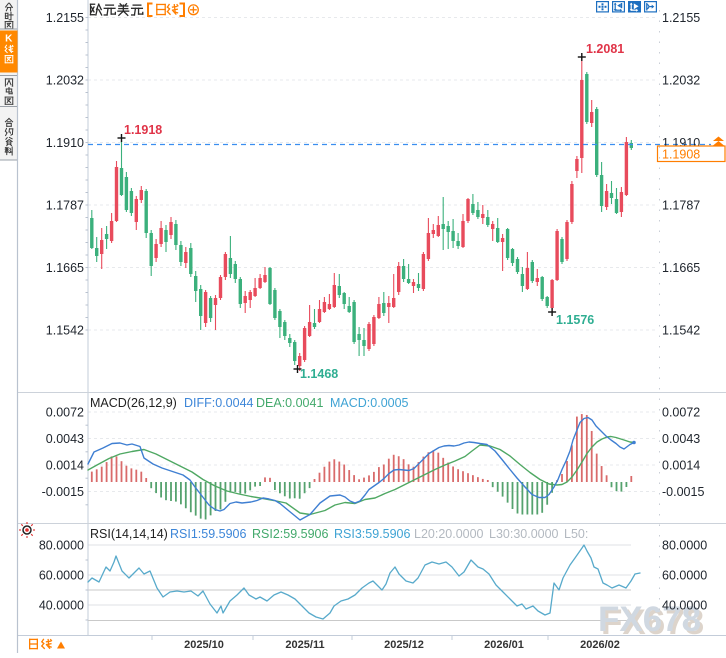 Image resolution: width=726 pixels, height=658 pixels. Describe the element at coordinates (304, 645) in the screenshot. I see `svg-text: 2025/11` at that location.